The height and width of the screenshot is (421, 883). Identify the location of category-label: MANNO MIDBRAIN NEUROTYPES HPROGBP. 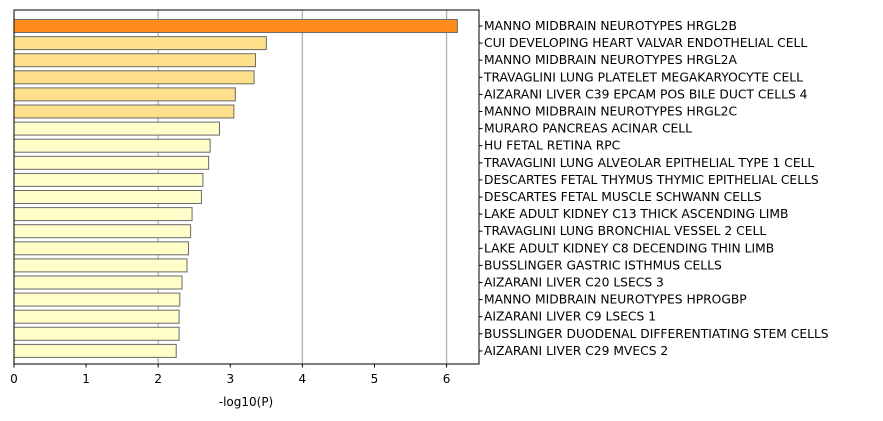
(615, 300).